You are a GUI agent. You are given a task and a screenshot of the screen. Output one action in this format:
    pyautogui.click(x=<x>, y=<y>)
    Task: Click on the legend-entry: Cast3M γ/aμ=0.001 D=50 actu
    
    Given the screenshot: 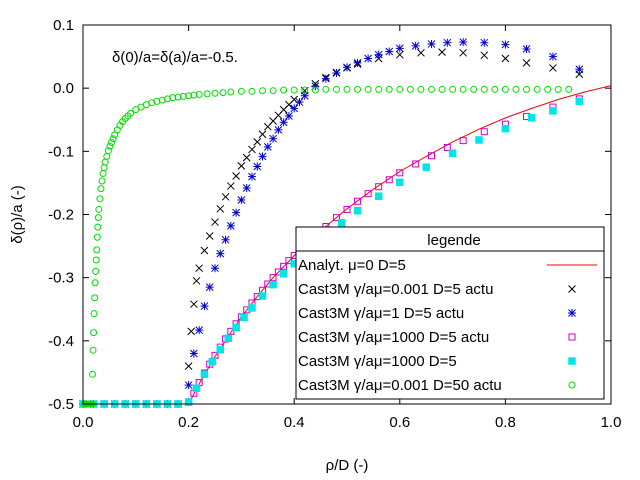 What is the action you would take?
    pyautogui.click(x=437, y=385)
    